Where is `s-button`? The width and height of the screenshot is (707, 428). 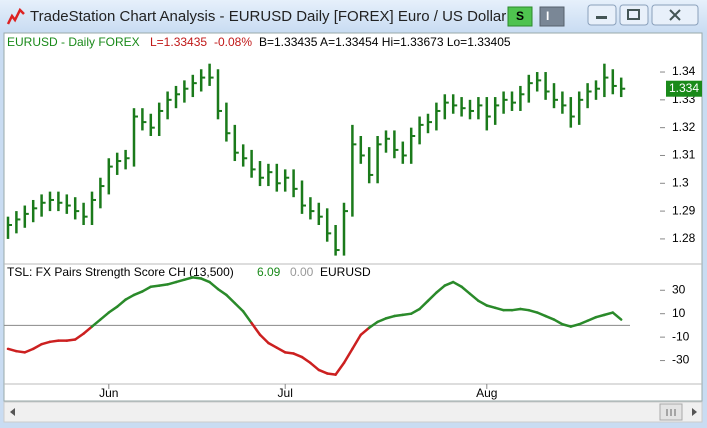
s-button is located at coordinates (520, 16).